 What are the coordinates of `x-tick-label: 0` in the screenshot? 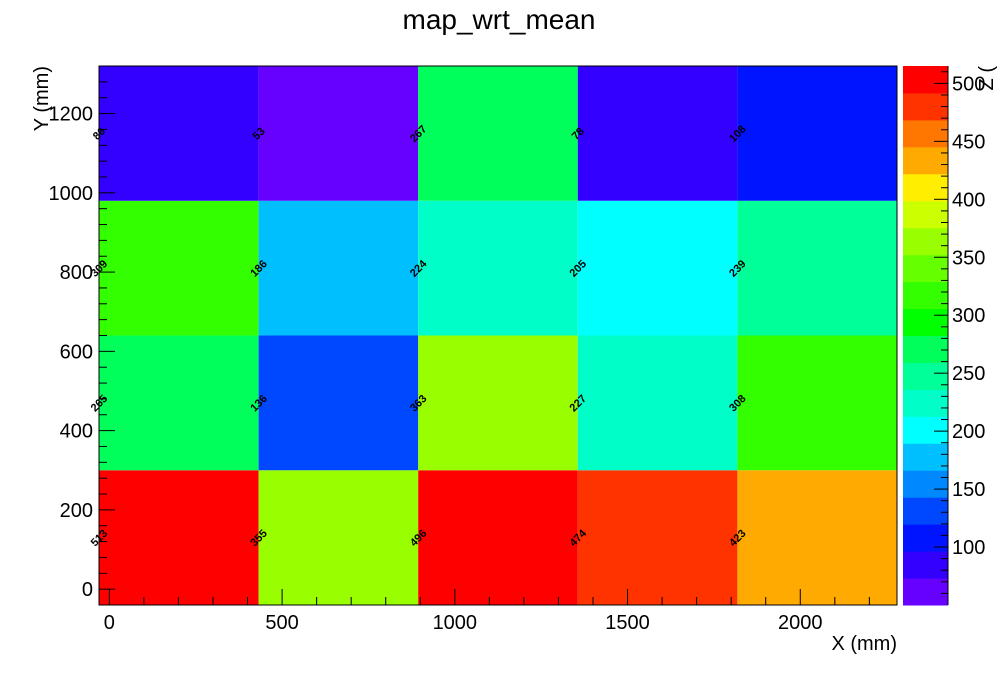 It's located at (109, 623).